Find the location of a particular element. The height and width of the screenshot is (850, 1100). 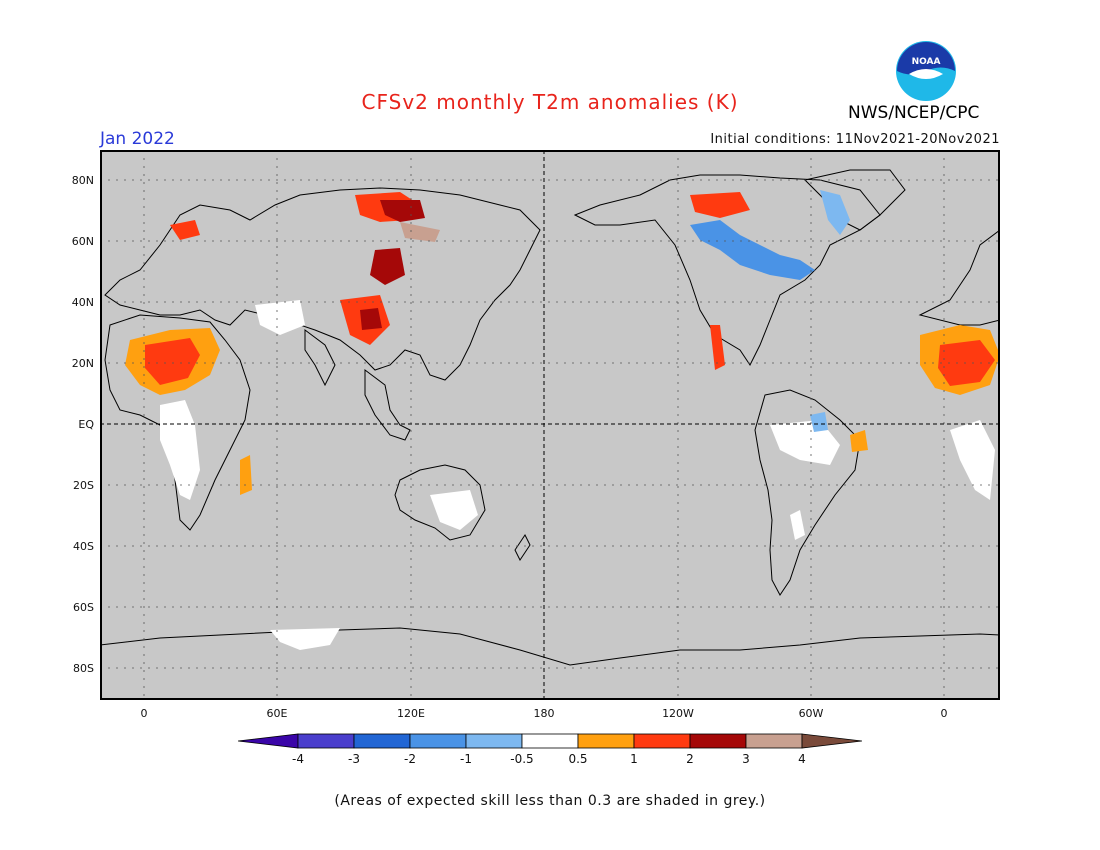

nz-coast is located at coordinates (522, 547).